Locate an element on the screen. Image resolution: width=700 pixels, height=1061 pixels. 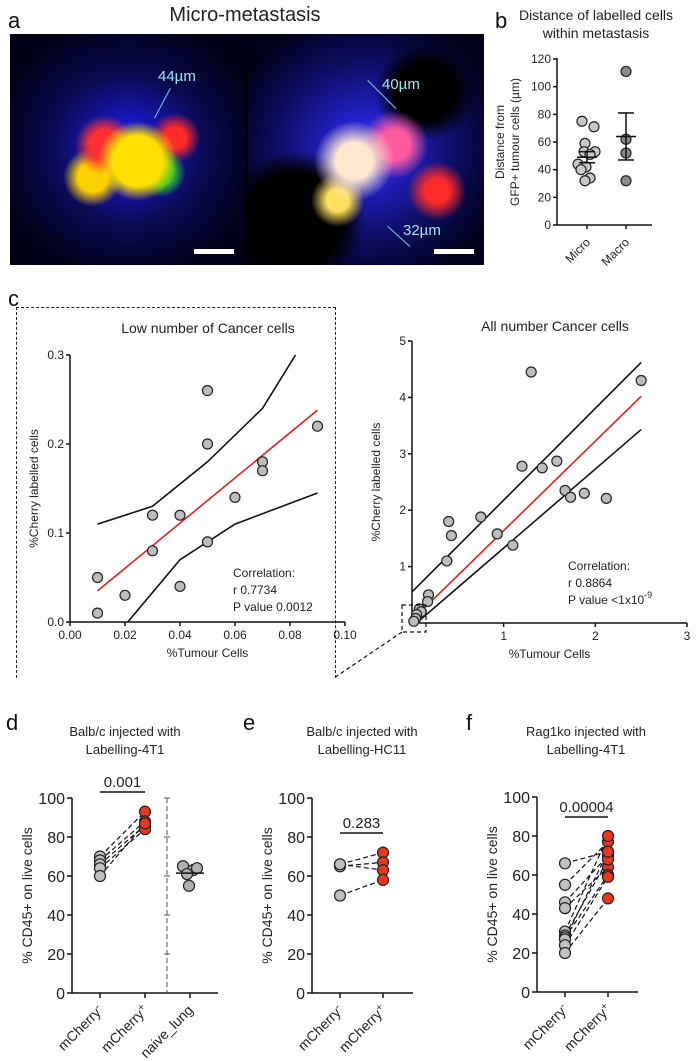
chart-c-right-annotation-exponent: -9 is located at coordinates (648, 595).